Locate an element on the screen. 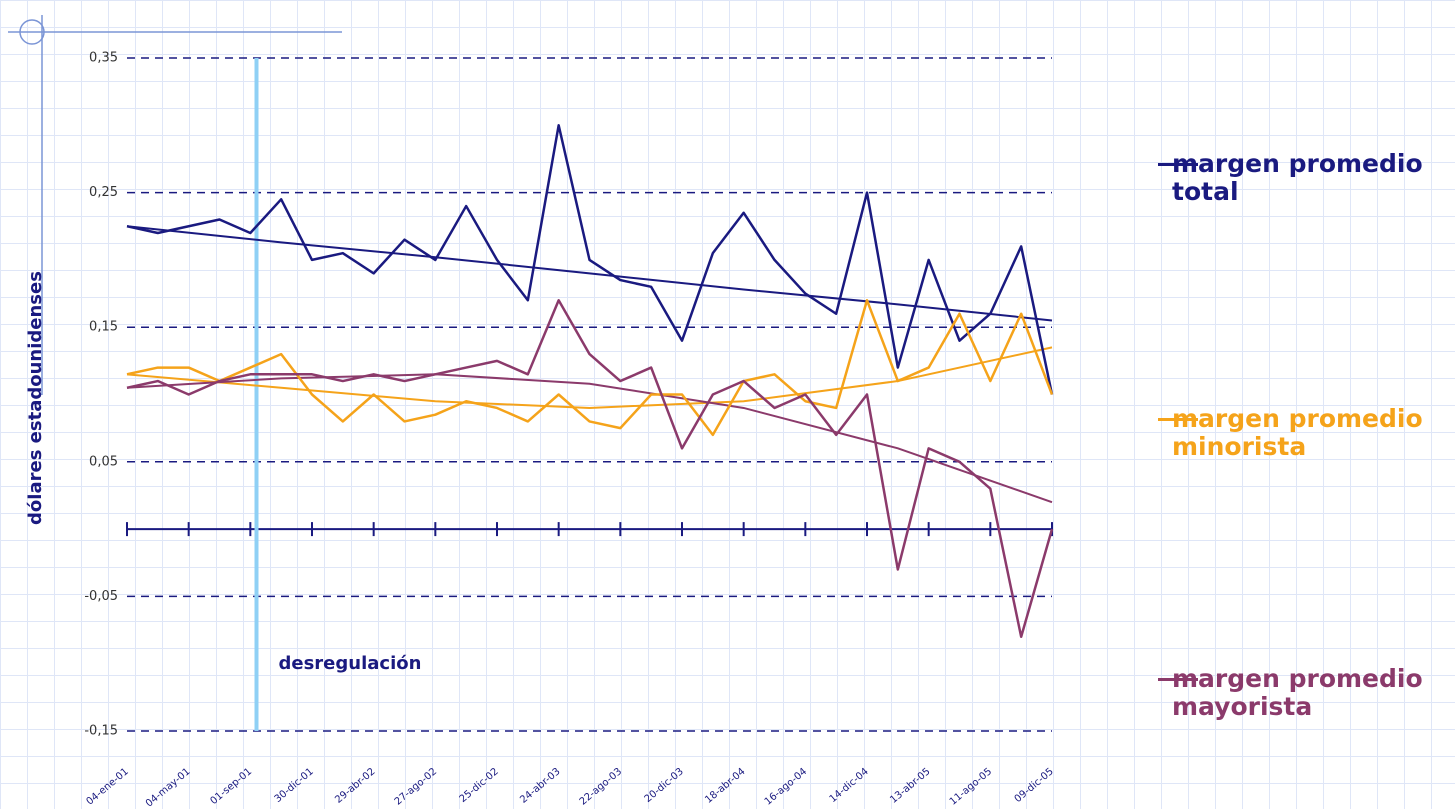 The width and height of the screenshot is (1455, 809). x-tick-label: 20-dic-03 is located at coordinates (664, 785).